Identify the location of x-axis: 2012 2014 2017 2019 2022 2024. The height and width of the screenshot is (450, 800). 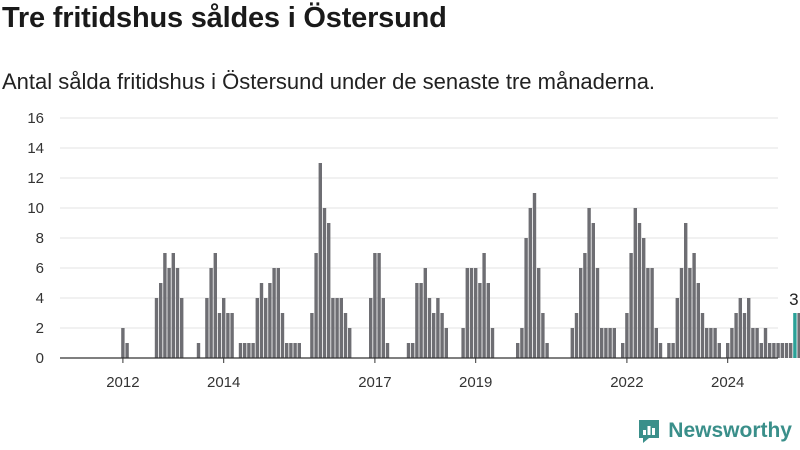
(419, 374).